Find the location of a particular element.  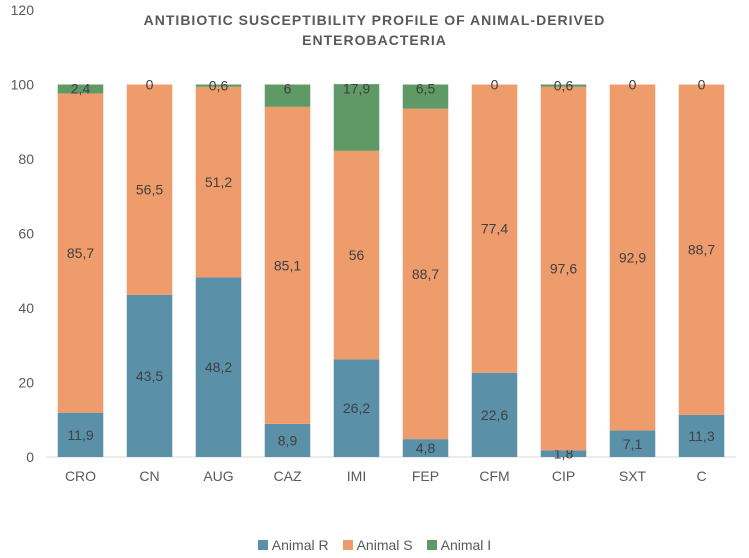

chart-title-line-2: ENTEROBACTERIA is located at coordinates (374, 40).